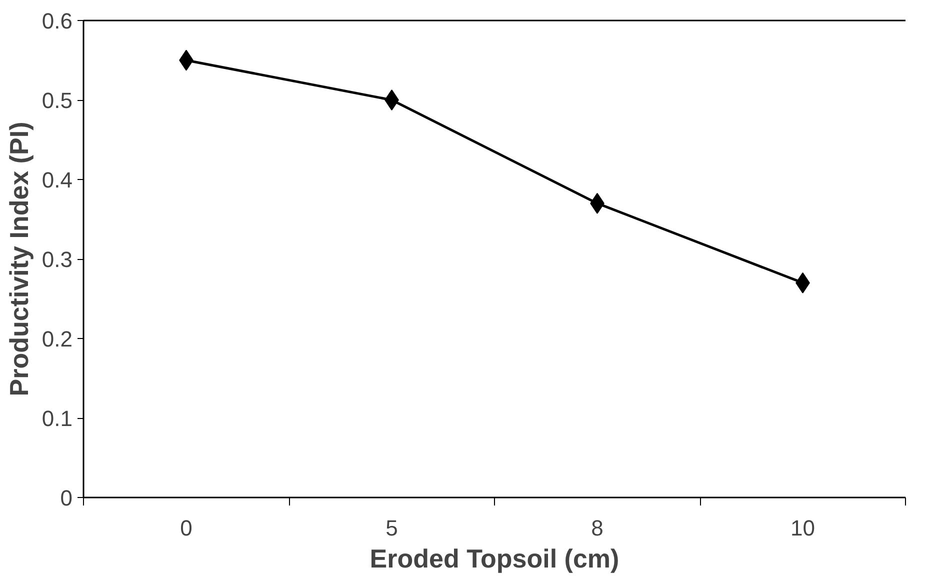 This screenshot has height=576, width=925. What do you see at coordinates (19, 259) in the screenshot?
I see `y-axis-title: Productivity Index (PI)` at bounding box center [19, 259].